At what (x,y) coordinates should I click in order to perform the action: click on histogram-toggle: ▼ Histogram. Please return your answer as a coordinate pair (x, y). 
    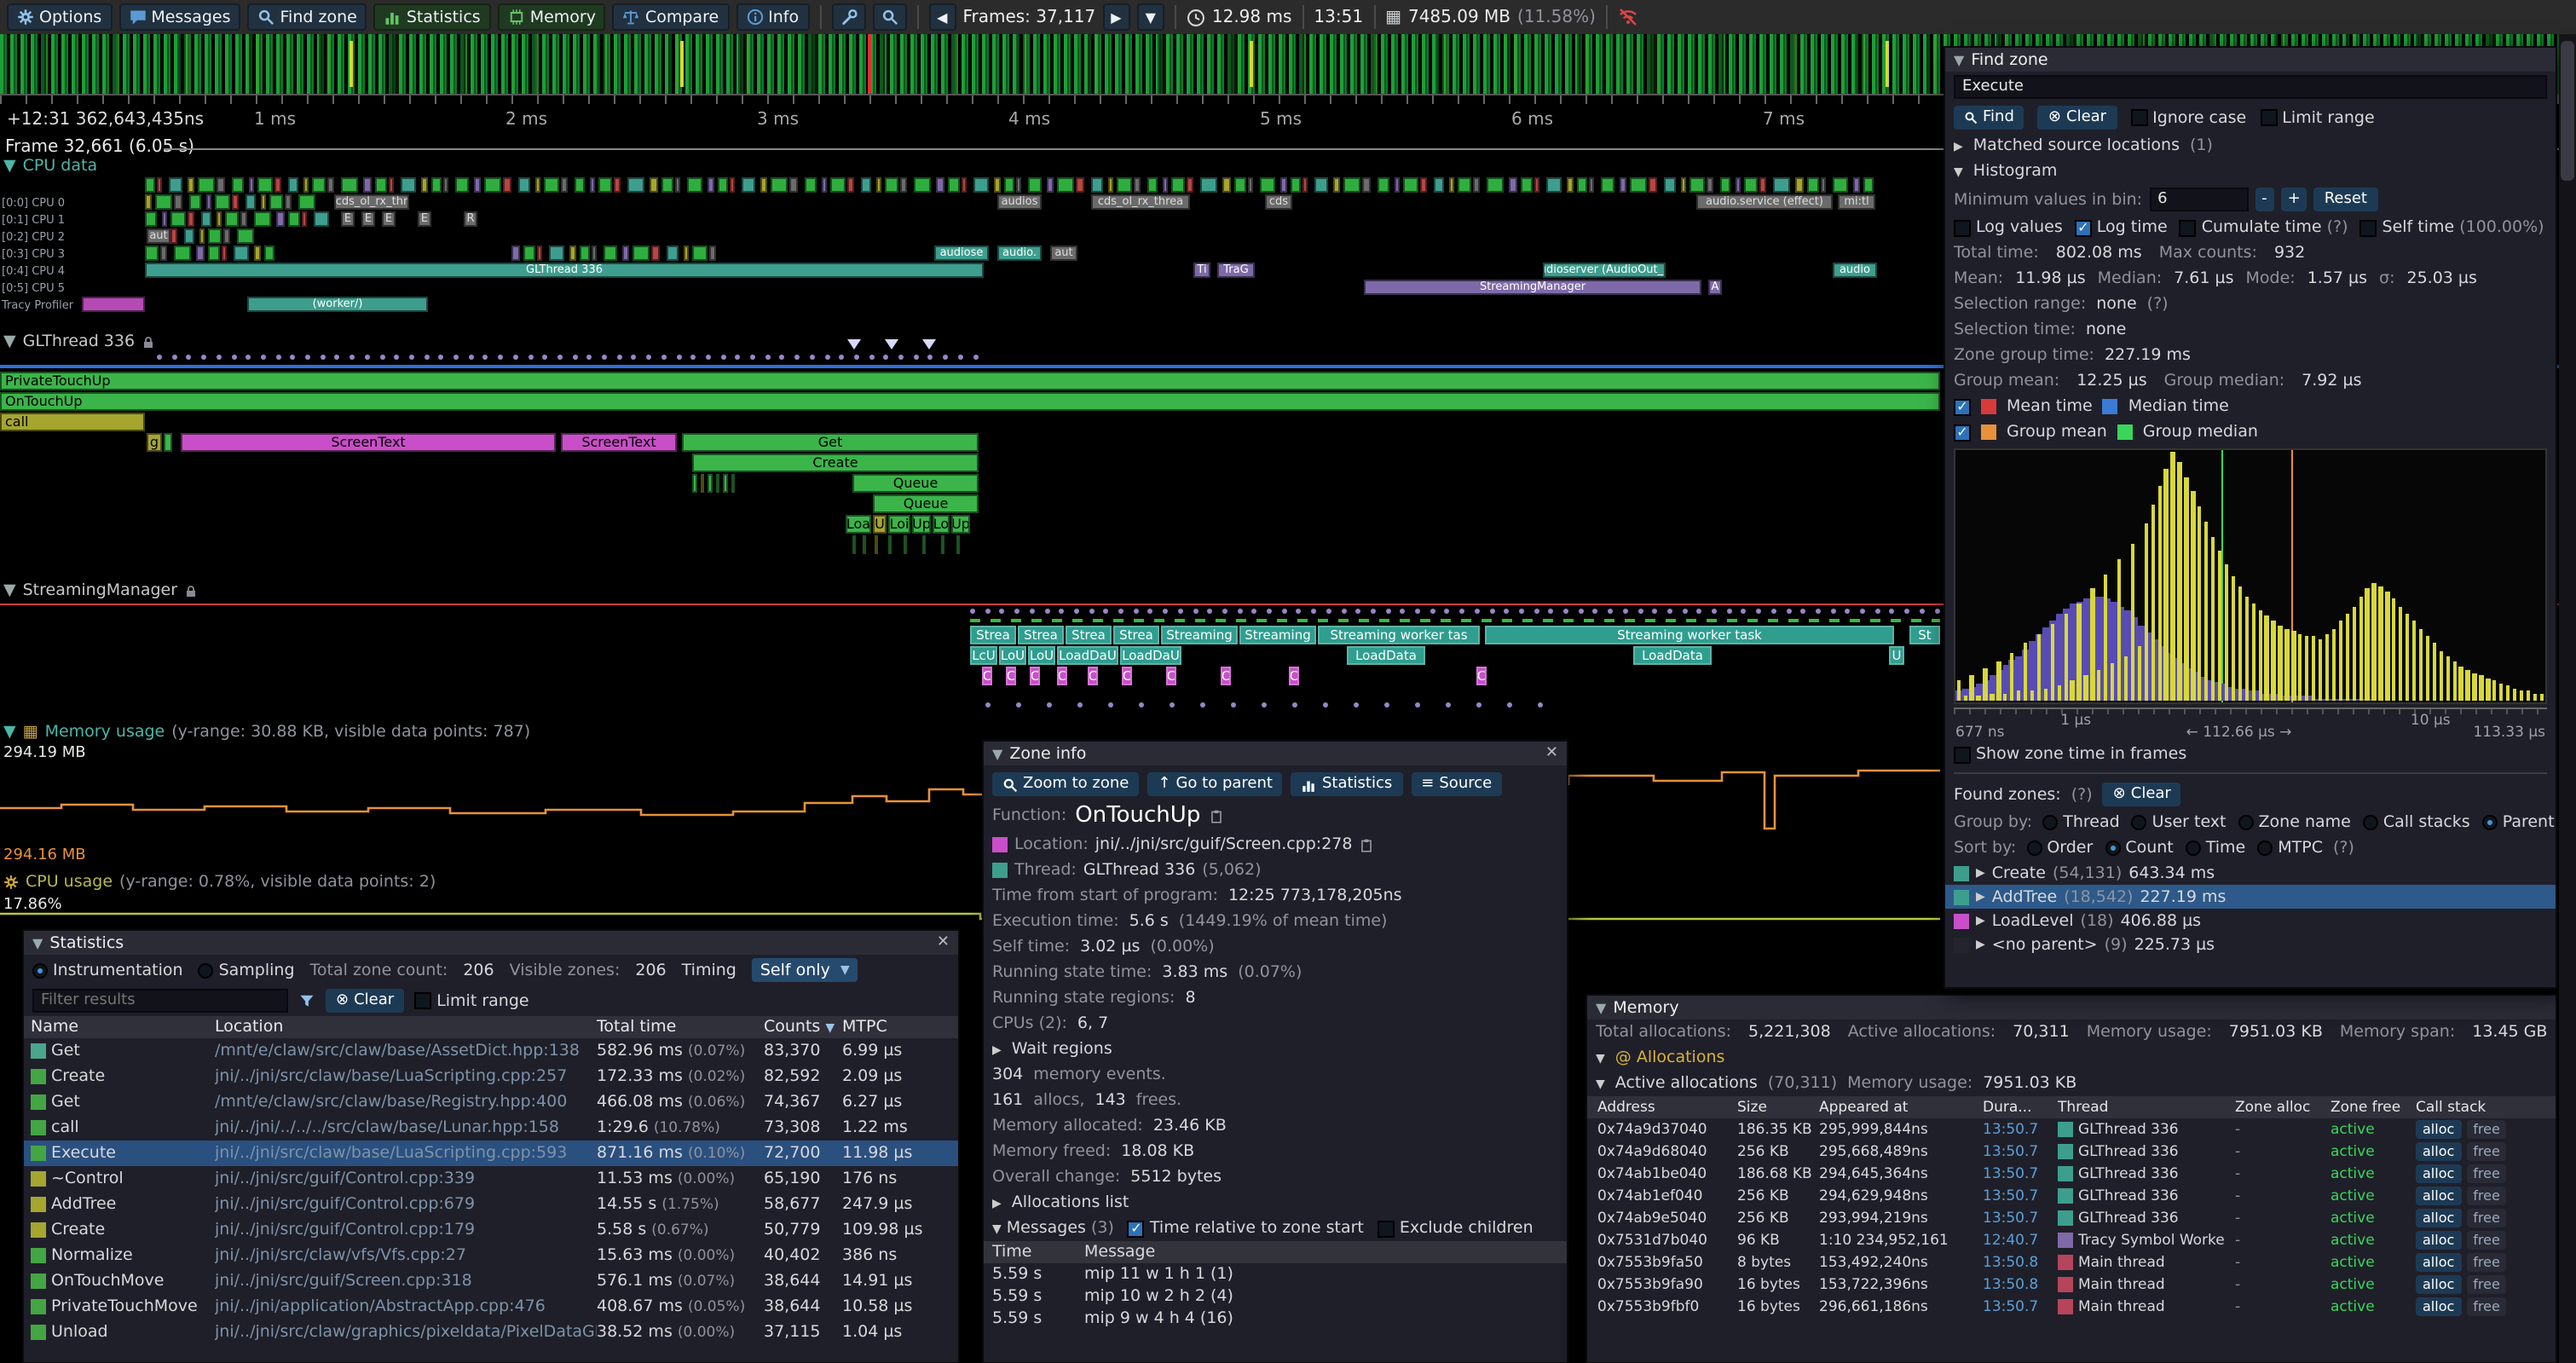
    Looking at the image, I should click on (2250, 171).